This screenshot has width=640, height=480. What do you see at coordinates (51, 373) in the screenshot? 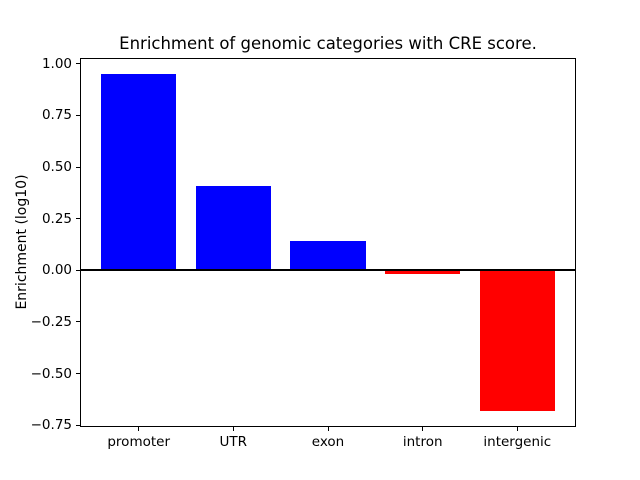
I see `y-tick-label: −0.50` at bounding box center [51, 373].